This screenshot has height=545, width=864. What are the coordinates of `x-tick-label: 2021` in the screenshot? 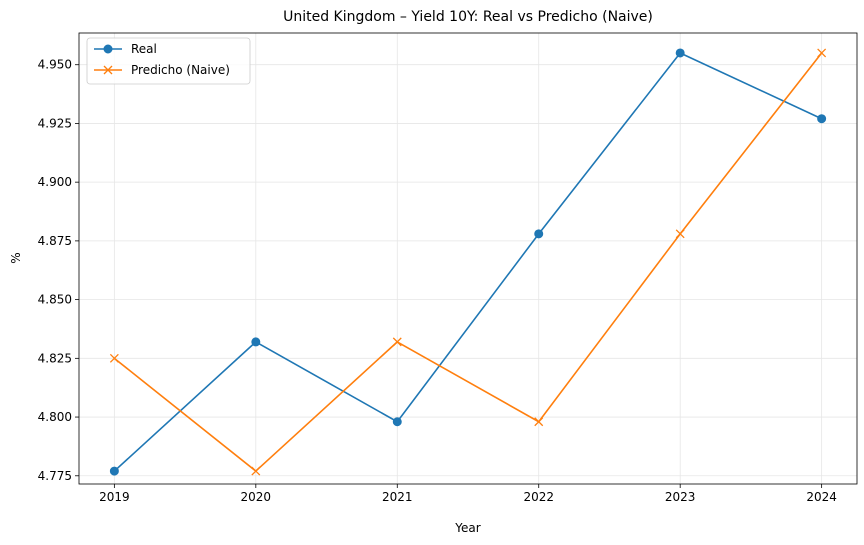 It's located at (397, 497).